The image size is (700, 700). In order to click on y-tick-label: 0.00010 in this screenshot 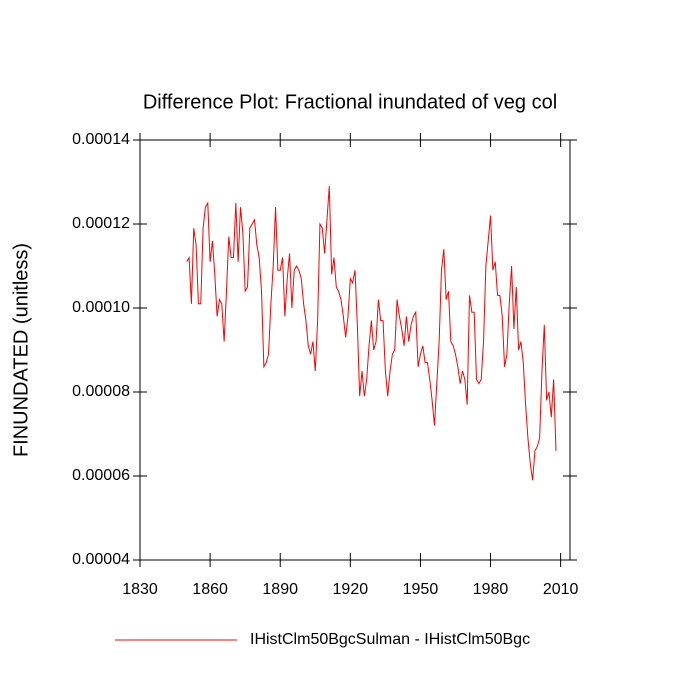, I will do `click(101, 307)`.